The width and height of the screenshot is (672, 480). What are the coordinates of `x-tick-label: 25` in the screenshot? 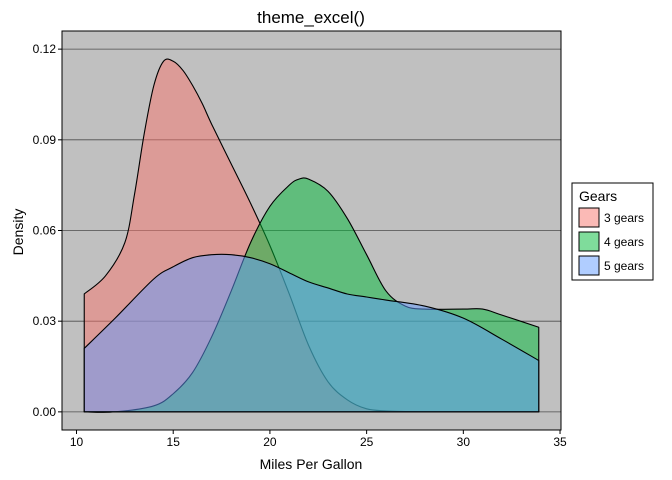 It's located at (367, 442).